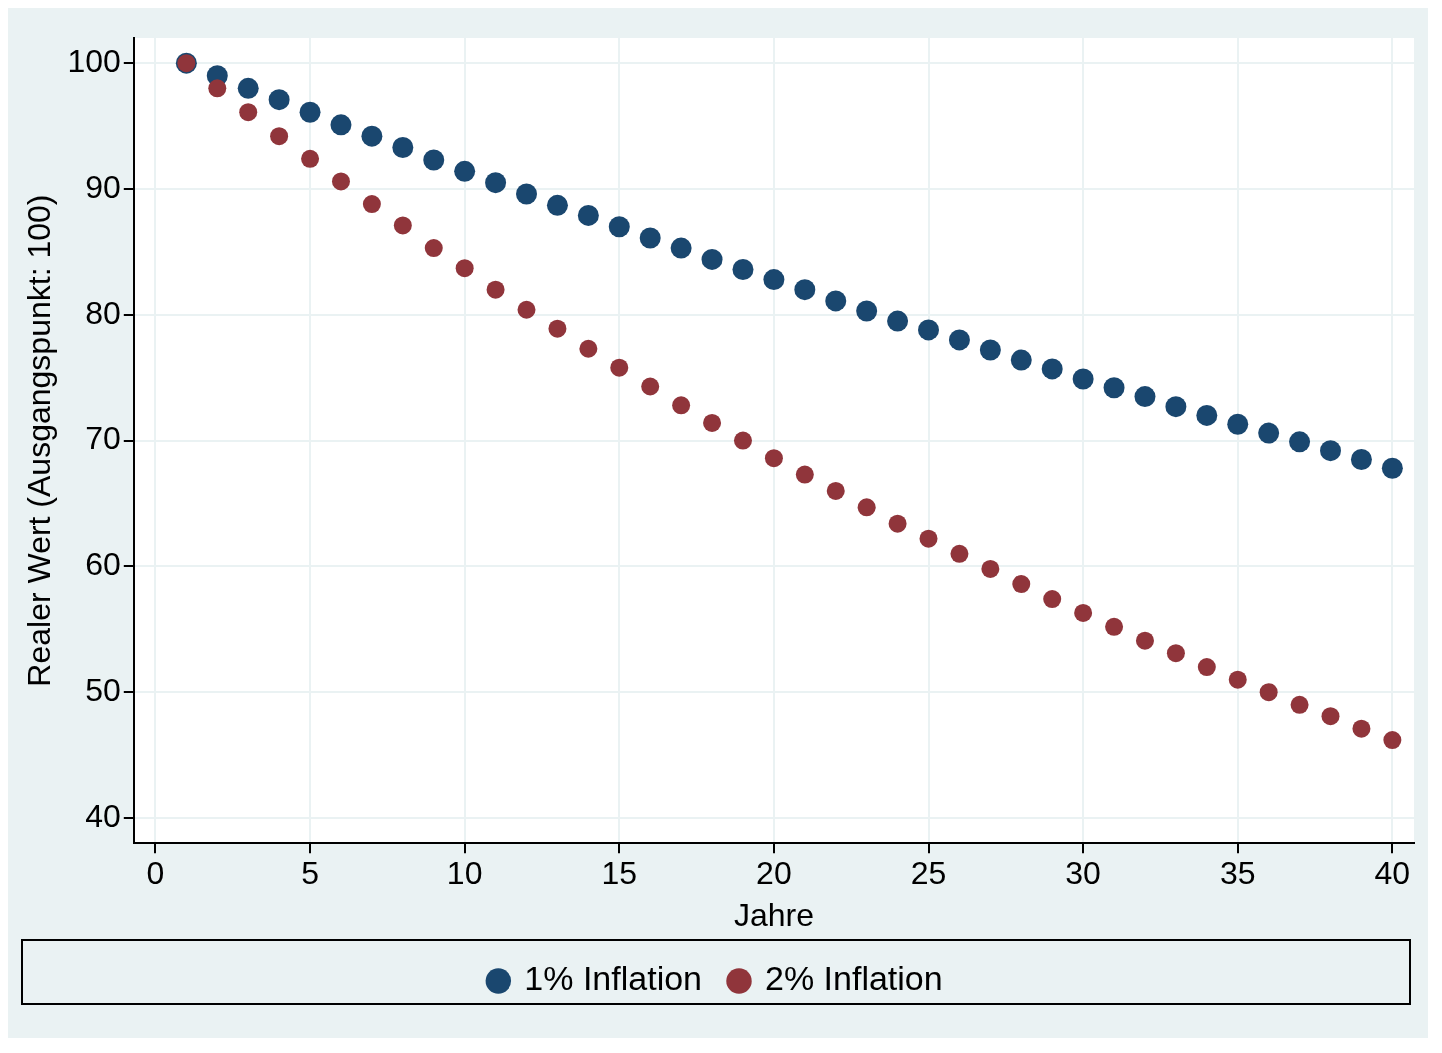 This screenshot has width=1442, height=1053. I want to click on y-tick-label: 50, so click(103, 690).